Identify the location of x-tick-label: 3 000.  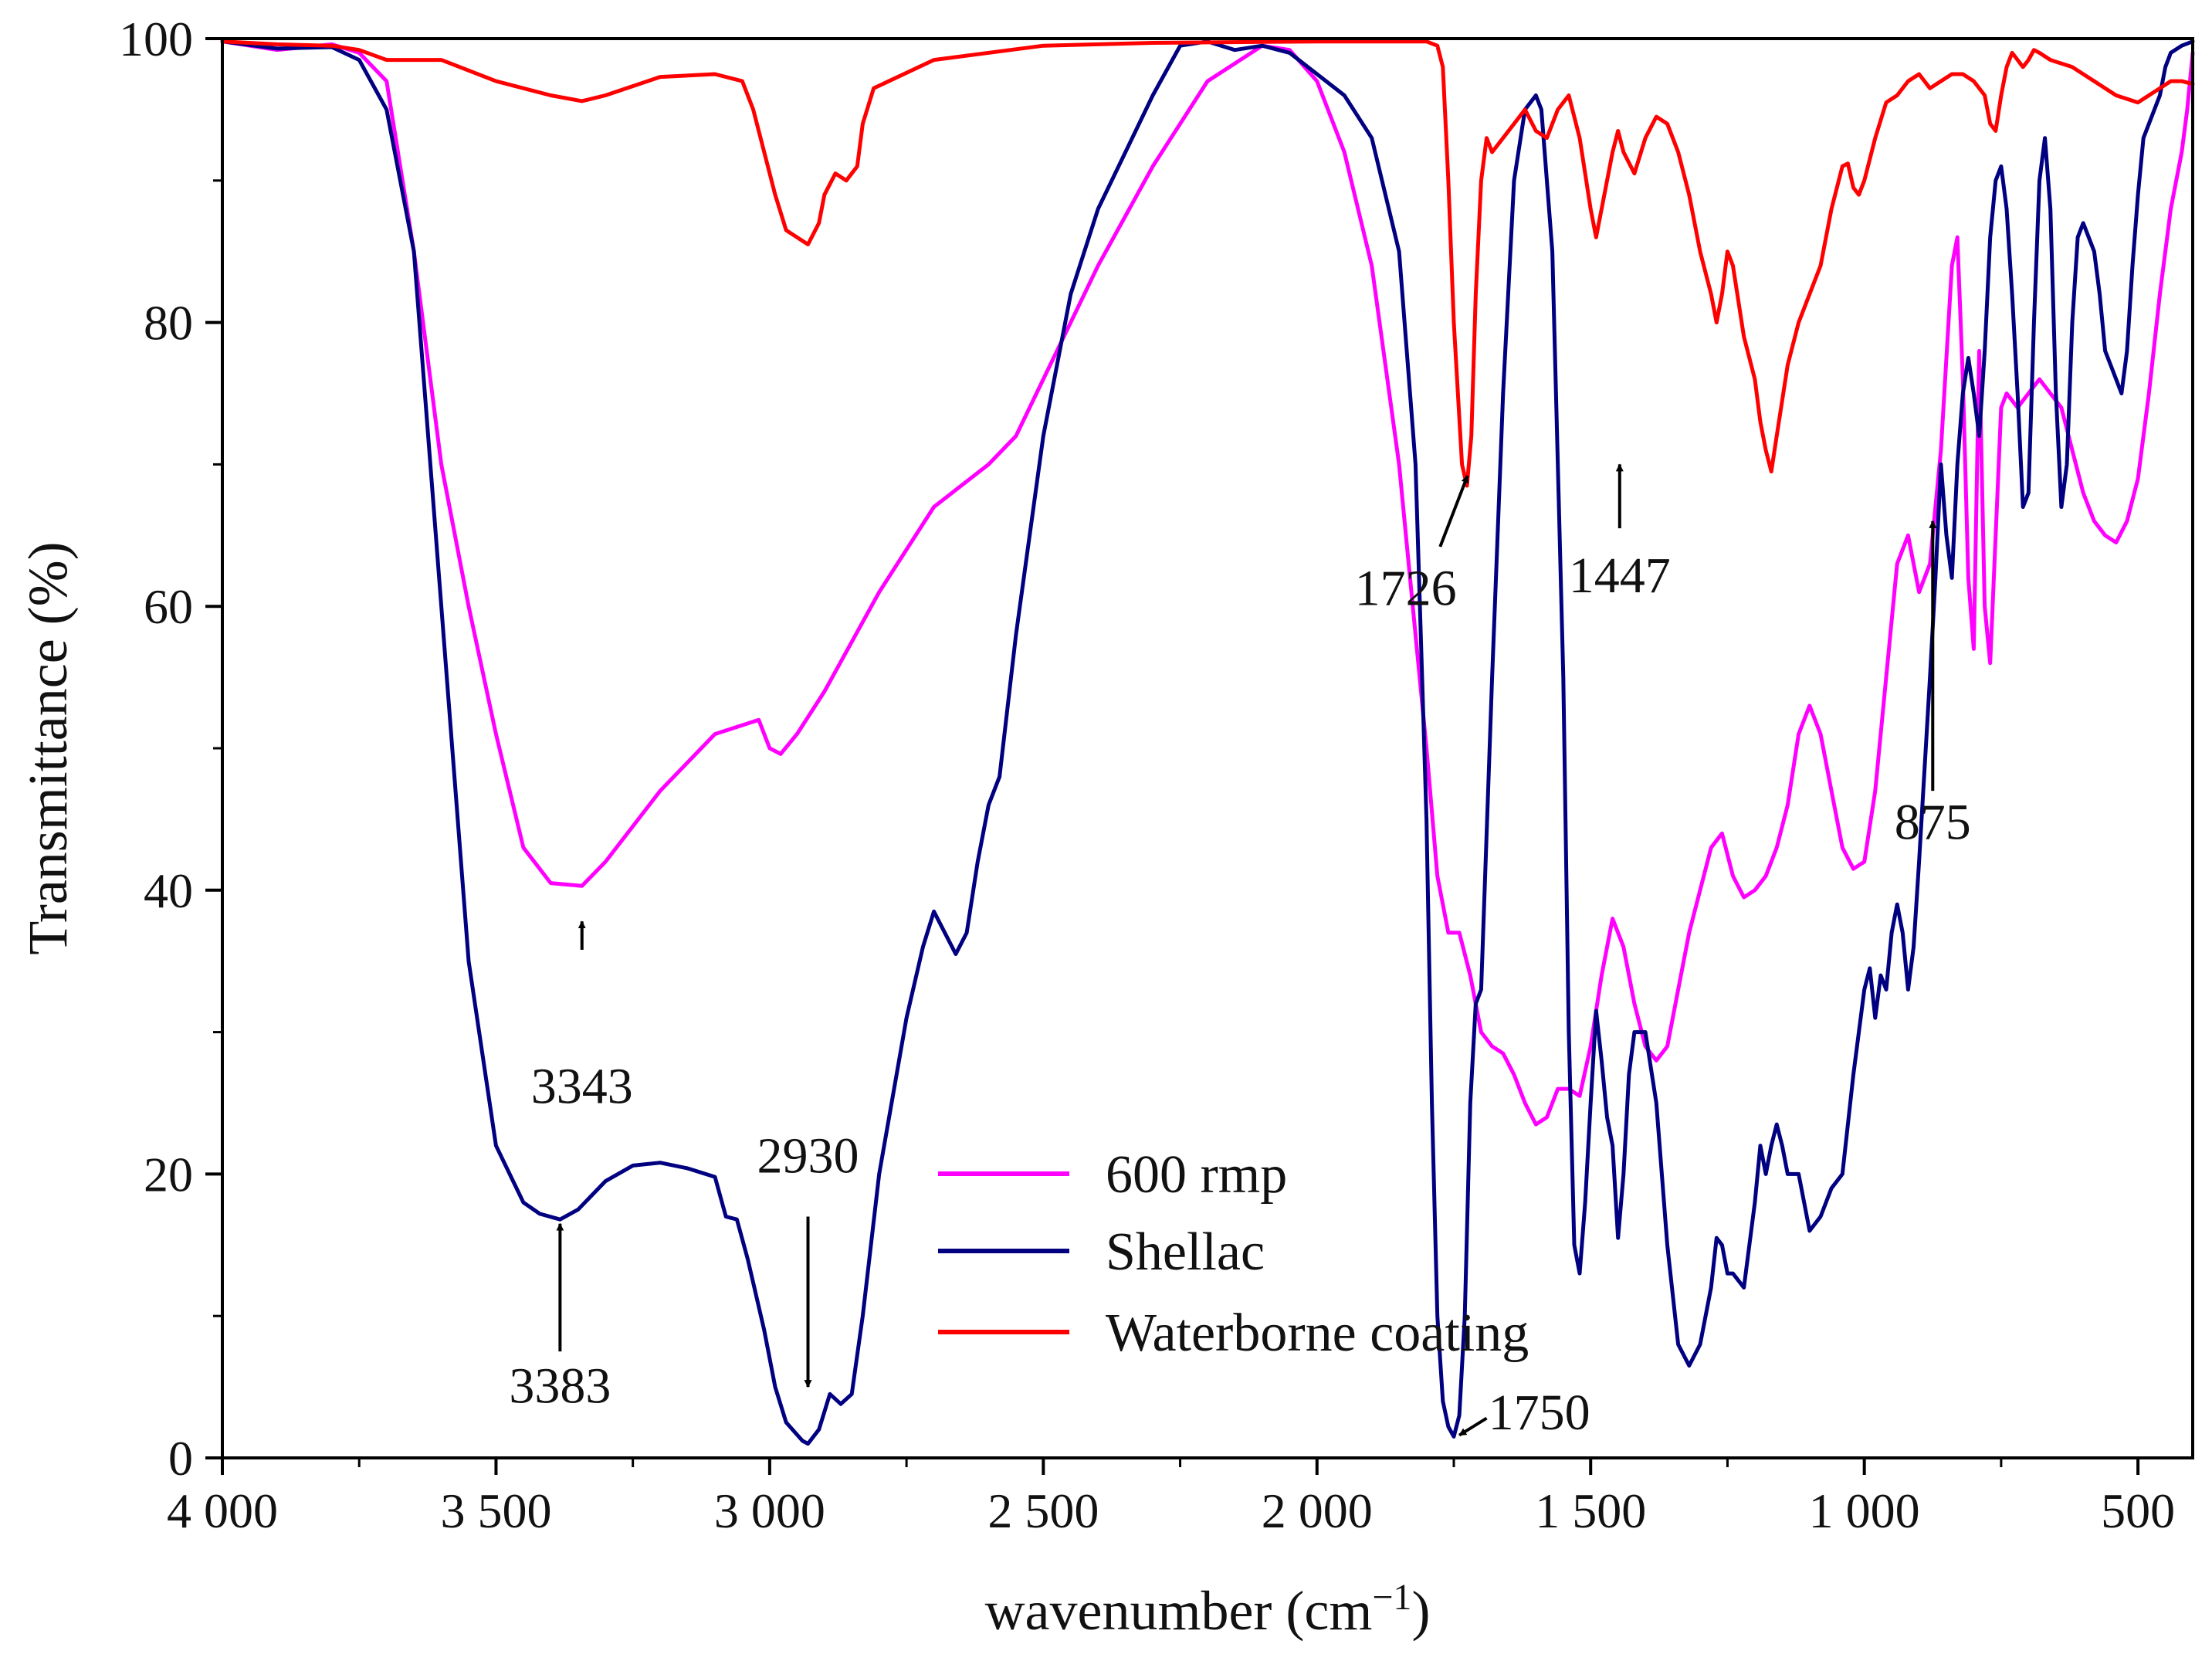
(769, 1510).